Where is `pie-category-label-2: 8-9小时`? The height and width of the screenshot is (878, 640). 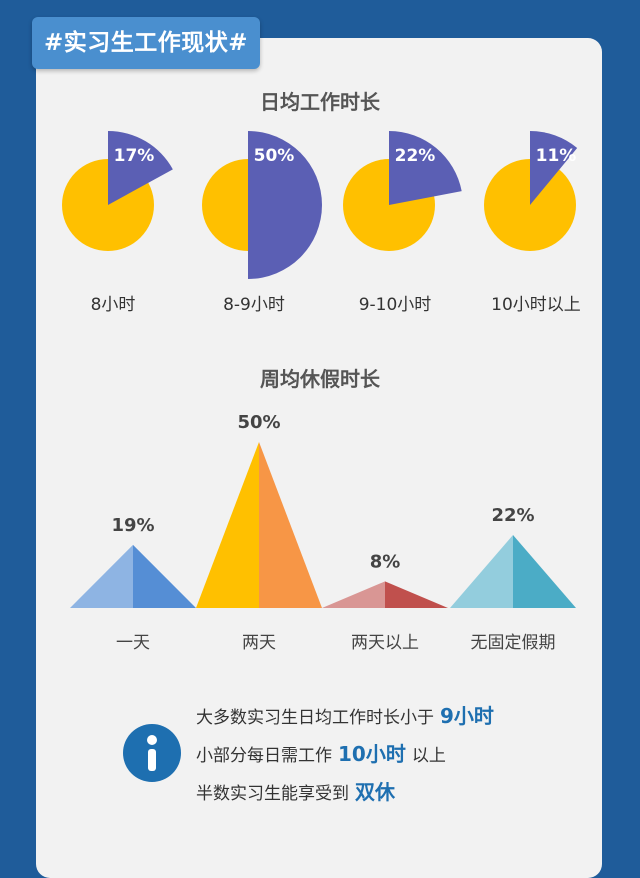 pie-category-label-2: 8-9小时 is located at coordinates (254, 305).